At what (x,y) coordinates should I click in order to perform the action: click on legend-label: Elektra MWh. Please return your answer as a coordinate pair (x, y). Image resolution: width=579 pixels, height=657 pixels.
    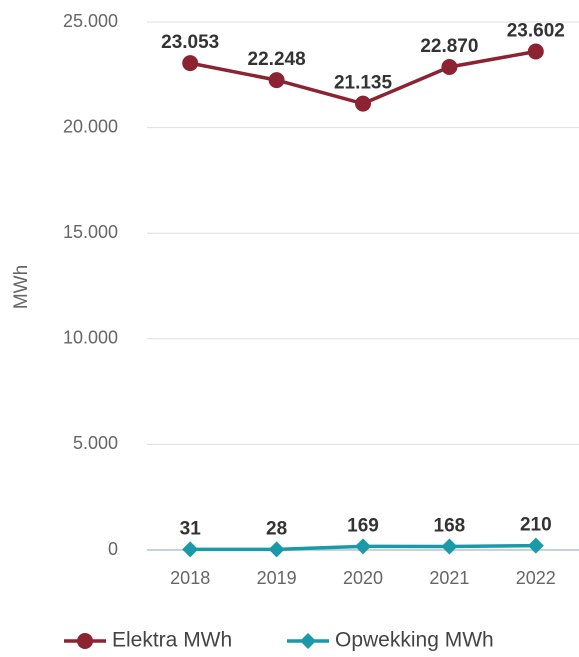
    Looking at the image, I should click on (172, 640).